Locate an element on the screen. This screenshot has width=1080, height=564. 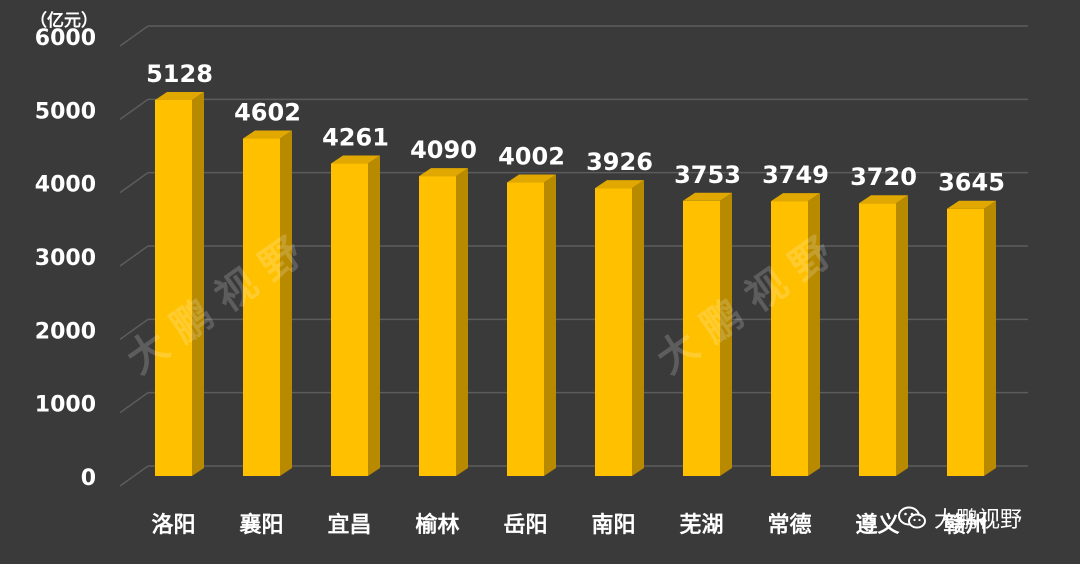
x-axis-ticks: 洛阳 襄阳 宜昌 榆林 岳阳 南阳 芜湖 常德 遵义 赣州 is located at coordinates (569, 525).